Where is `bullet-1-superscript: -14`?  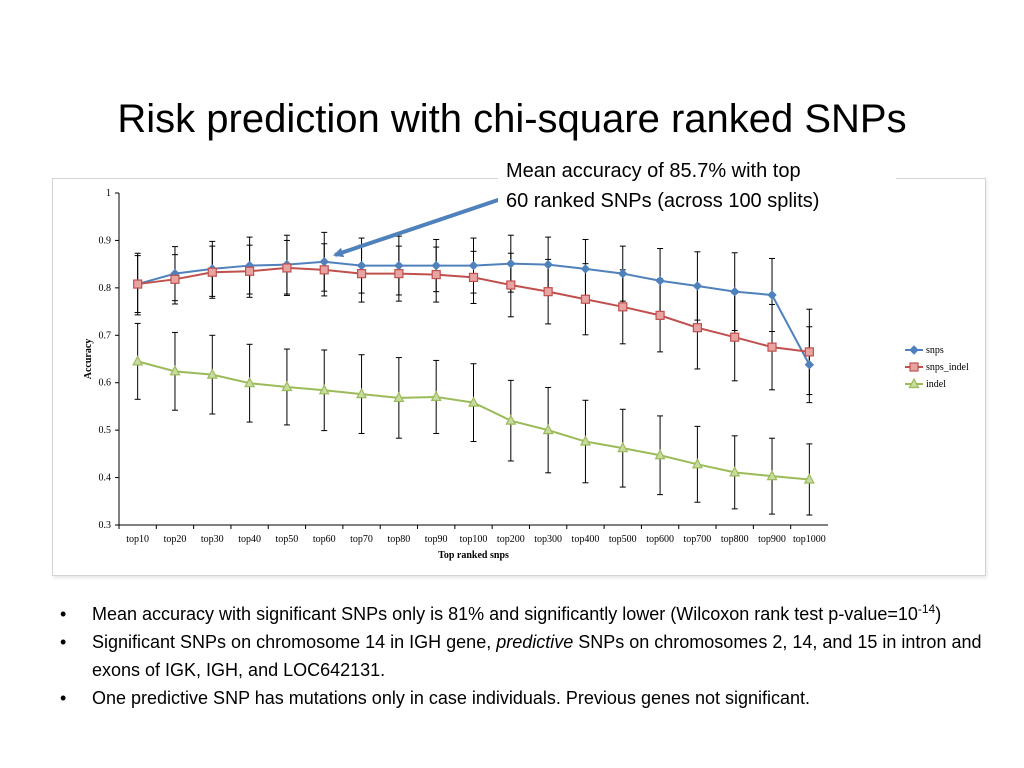 bullet-1-superscript: -14 is located at coordinates (926, 609).